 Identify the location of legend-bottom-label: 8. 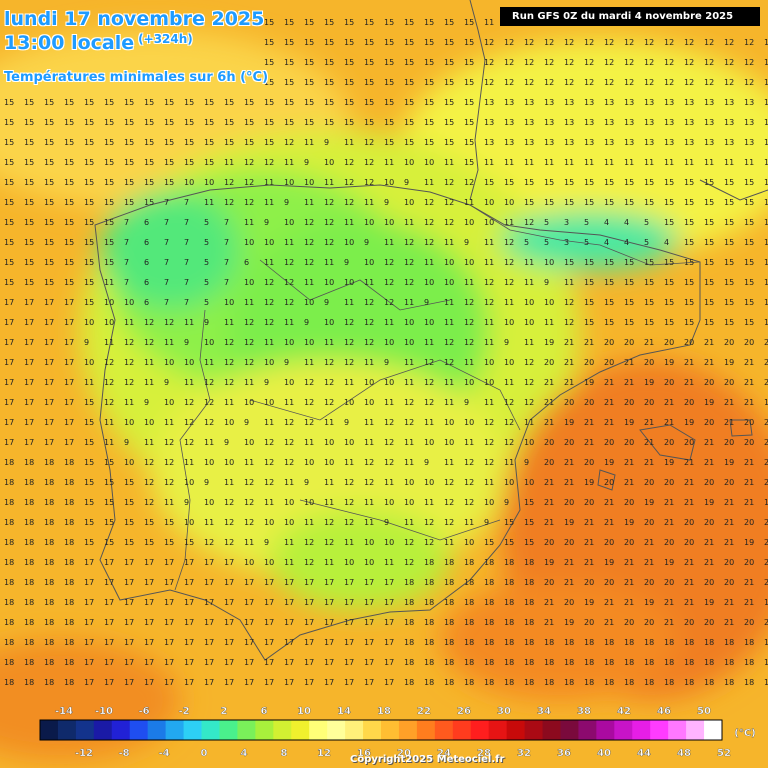
(284, 753).